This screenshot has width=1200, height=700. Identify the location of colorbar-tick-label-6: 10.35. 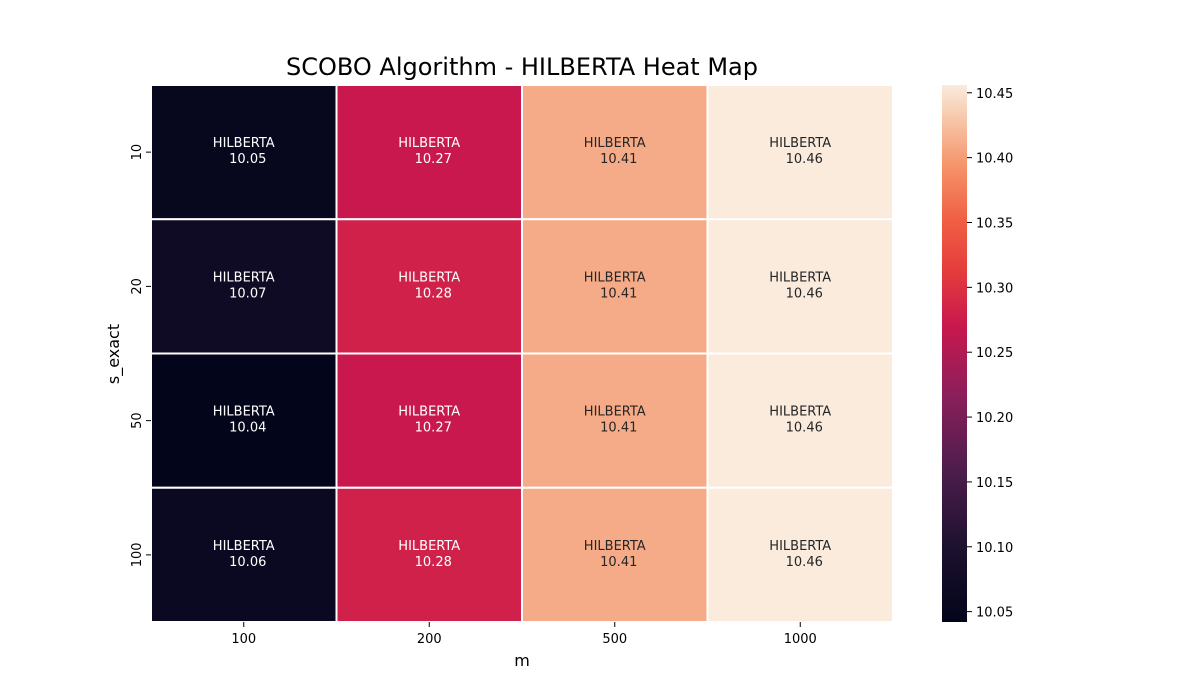
(994, 223).